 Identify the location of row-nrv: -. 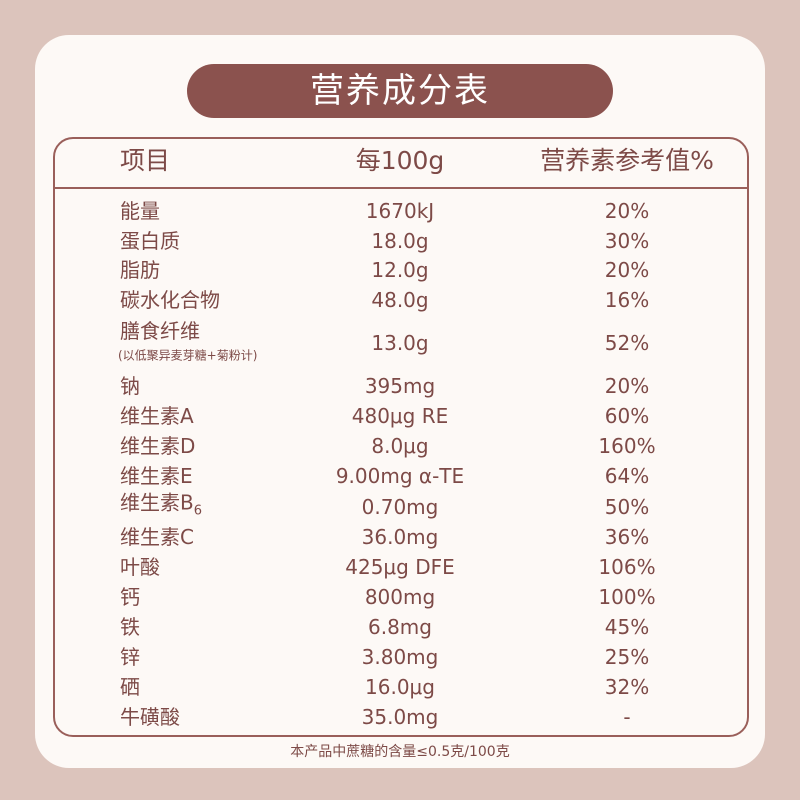
(627, 717).